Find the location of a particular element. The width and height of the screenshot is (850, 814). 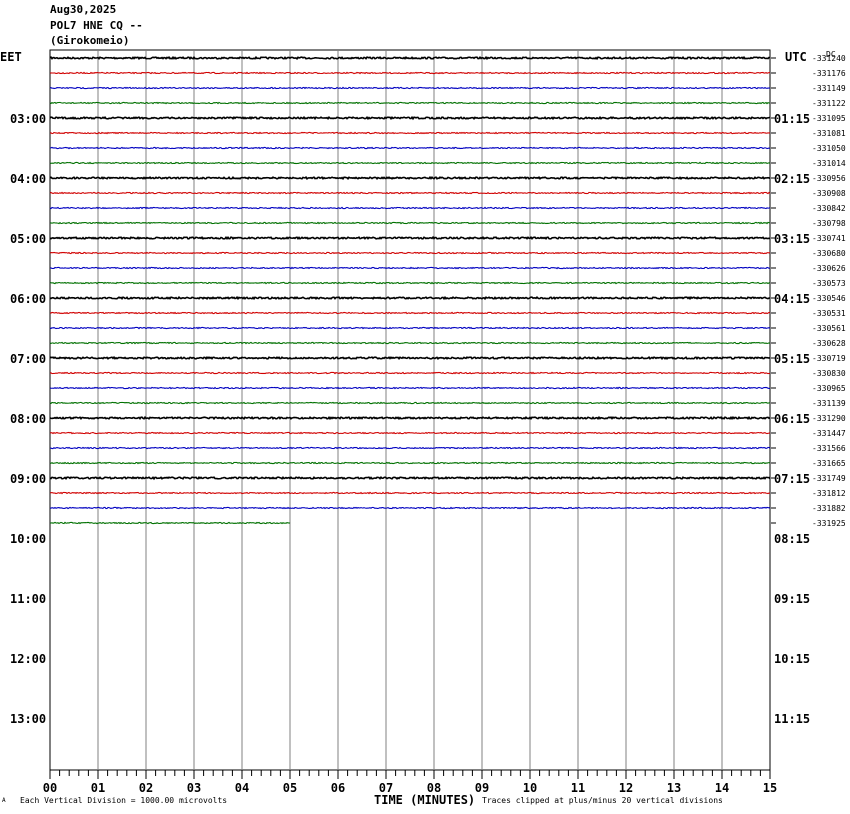

x-tick-label: 06 is located at coordinates (338, 788).